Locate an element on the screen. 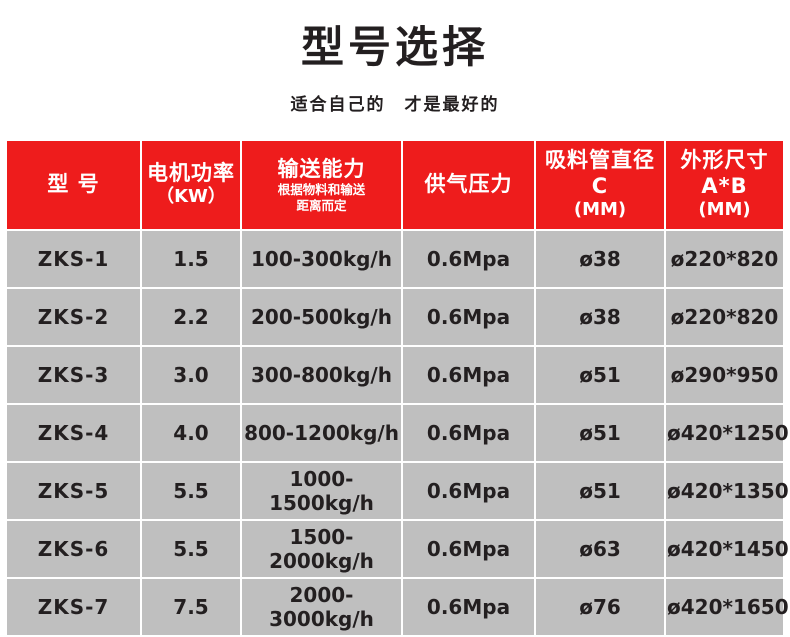 Image resolution: width=790 pixels, height=637 pixels. cell-model: ZKS-3 is located at coordinates (73, 374).